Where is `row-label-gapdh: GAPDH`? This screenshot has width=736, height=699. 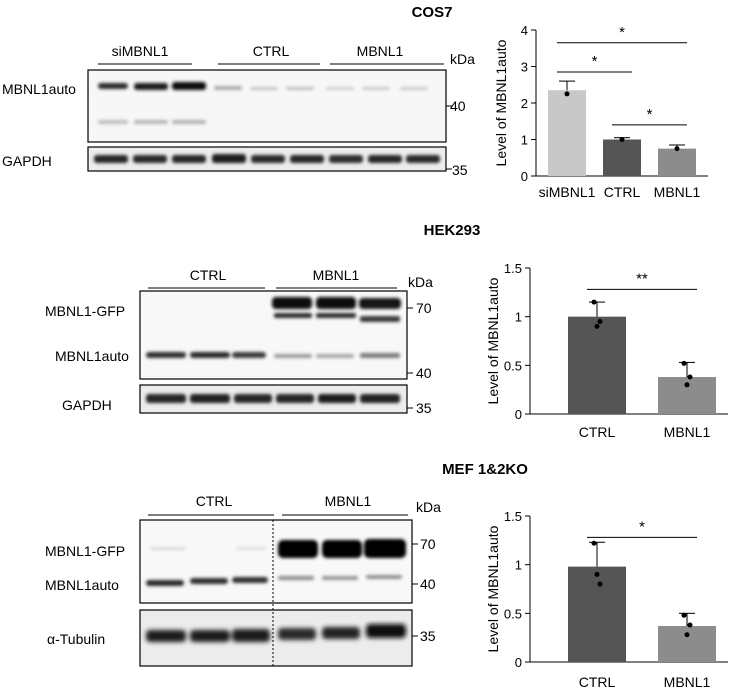
row-label-gapdh: GAPDH is located at coordinates (27, 161).